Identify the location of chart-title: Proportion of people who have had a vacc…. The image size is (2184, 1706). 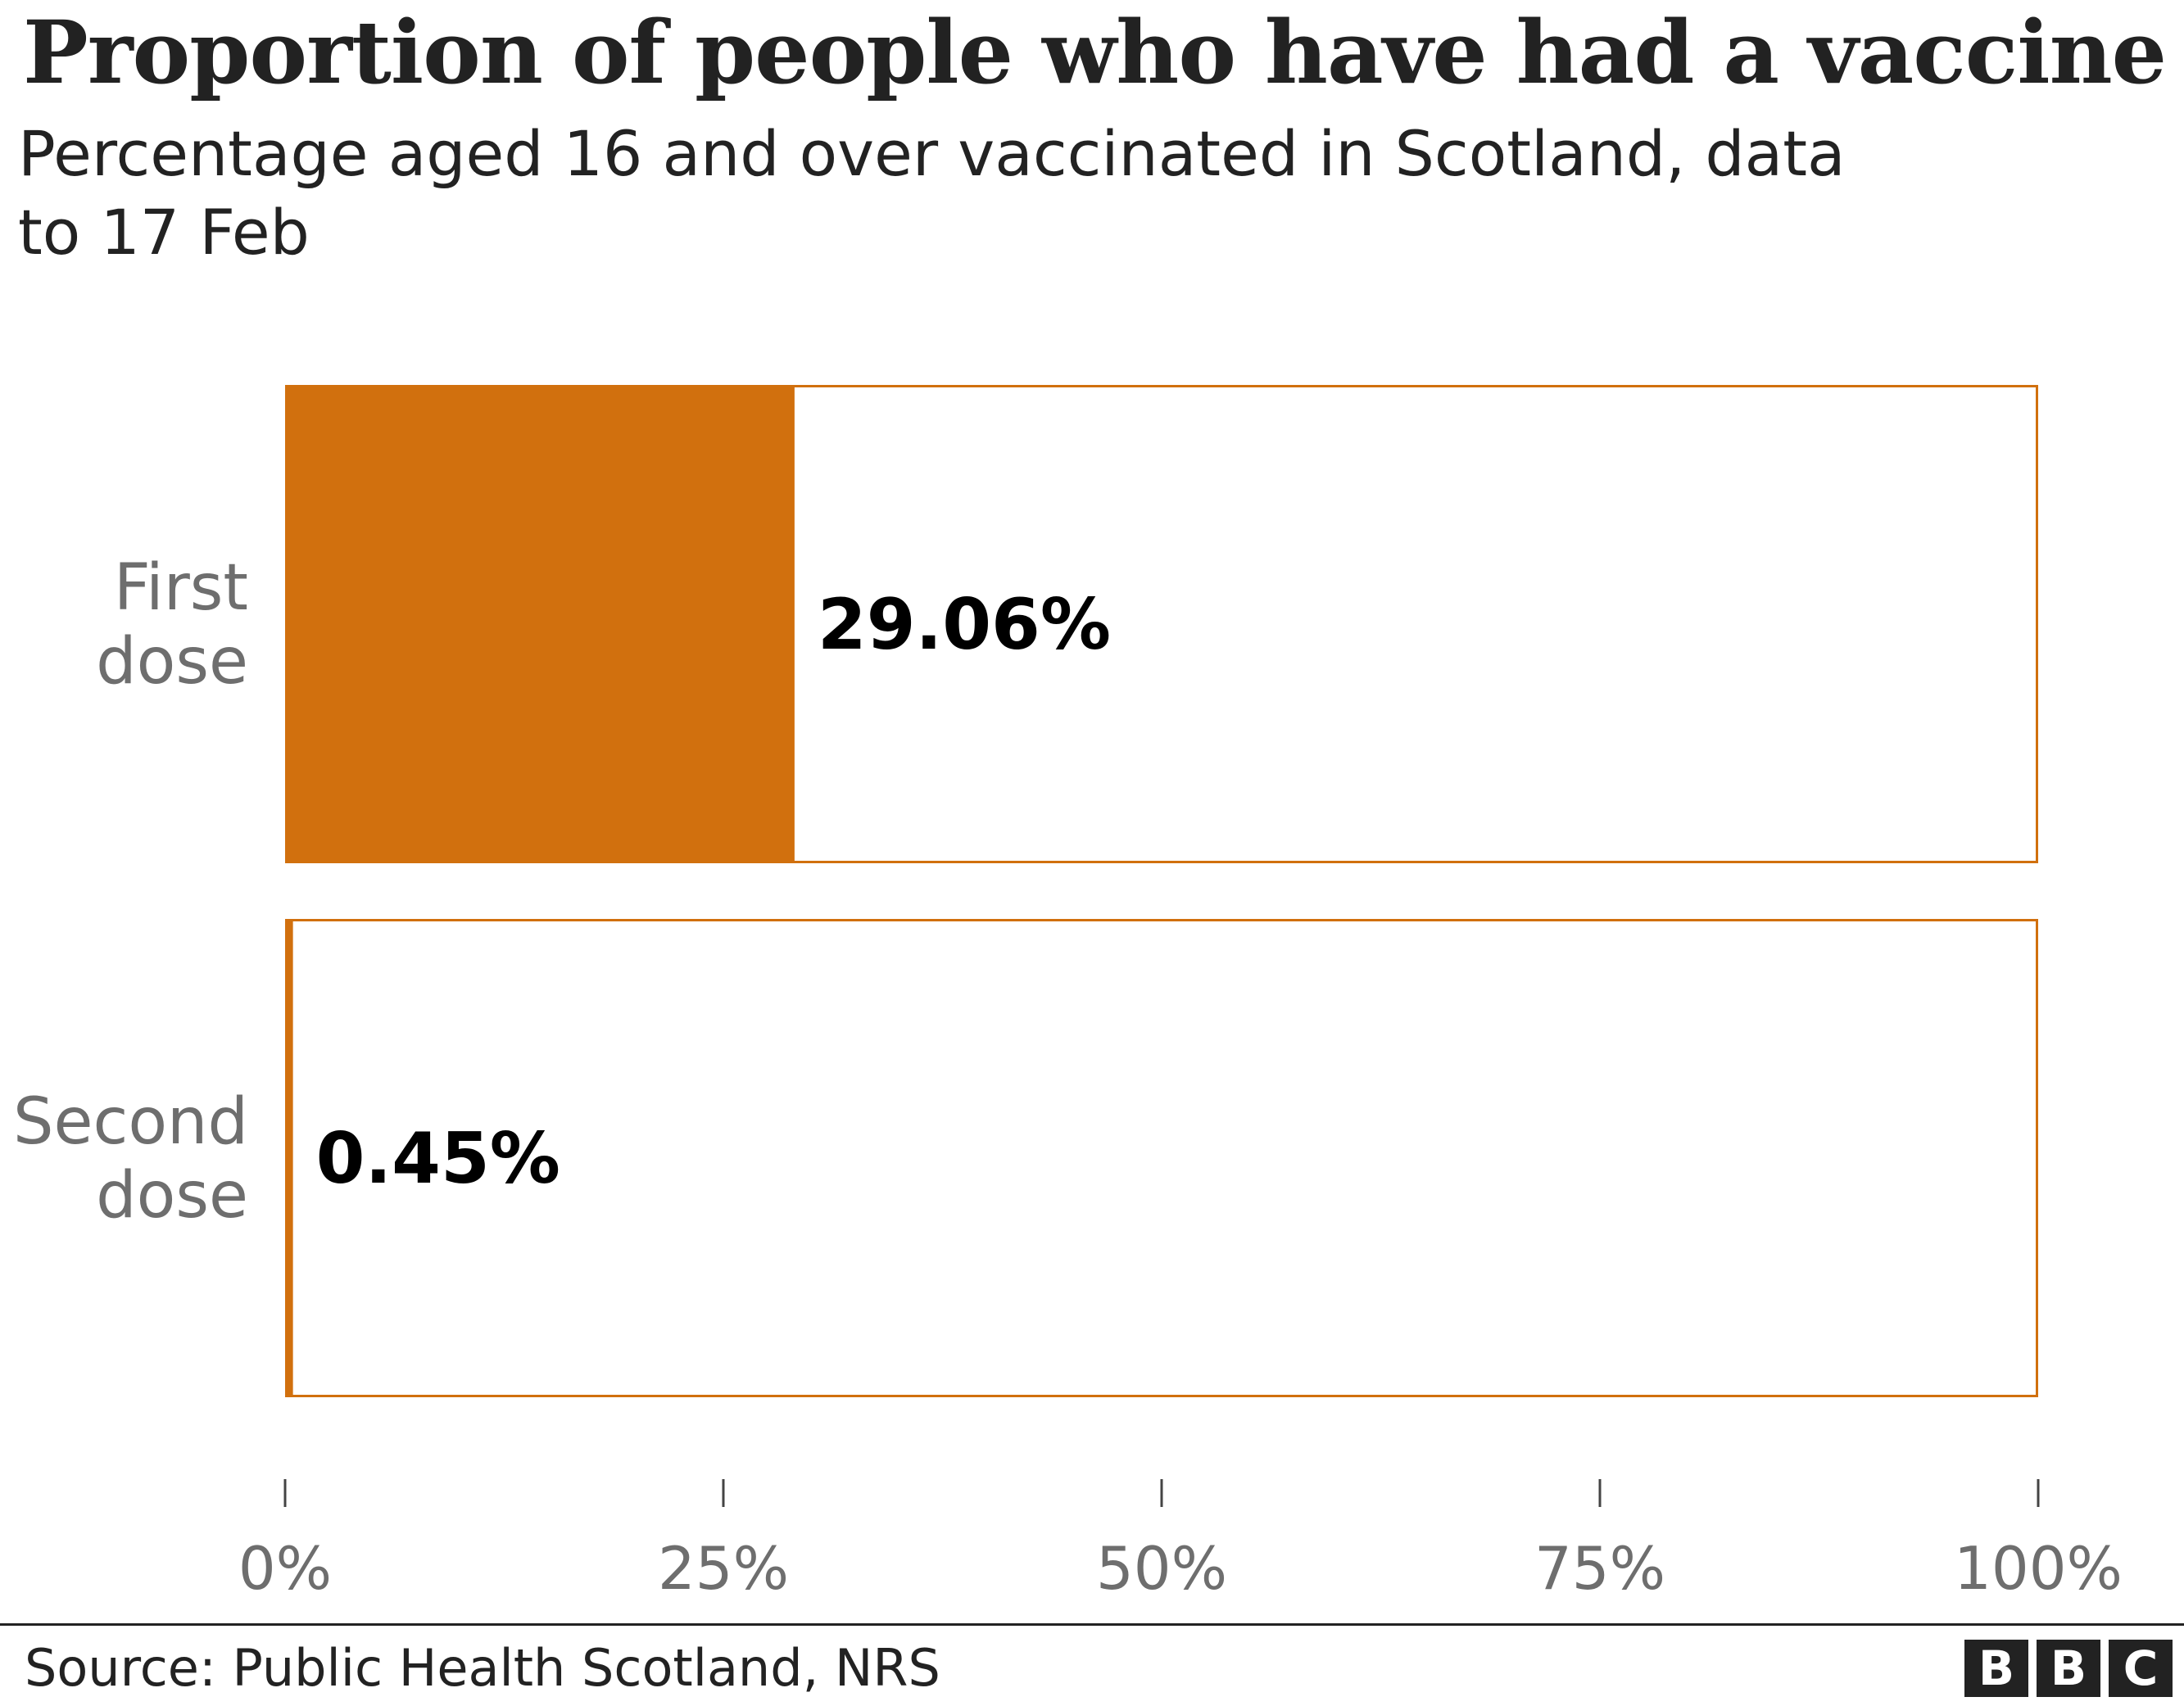
(1095, 52).